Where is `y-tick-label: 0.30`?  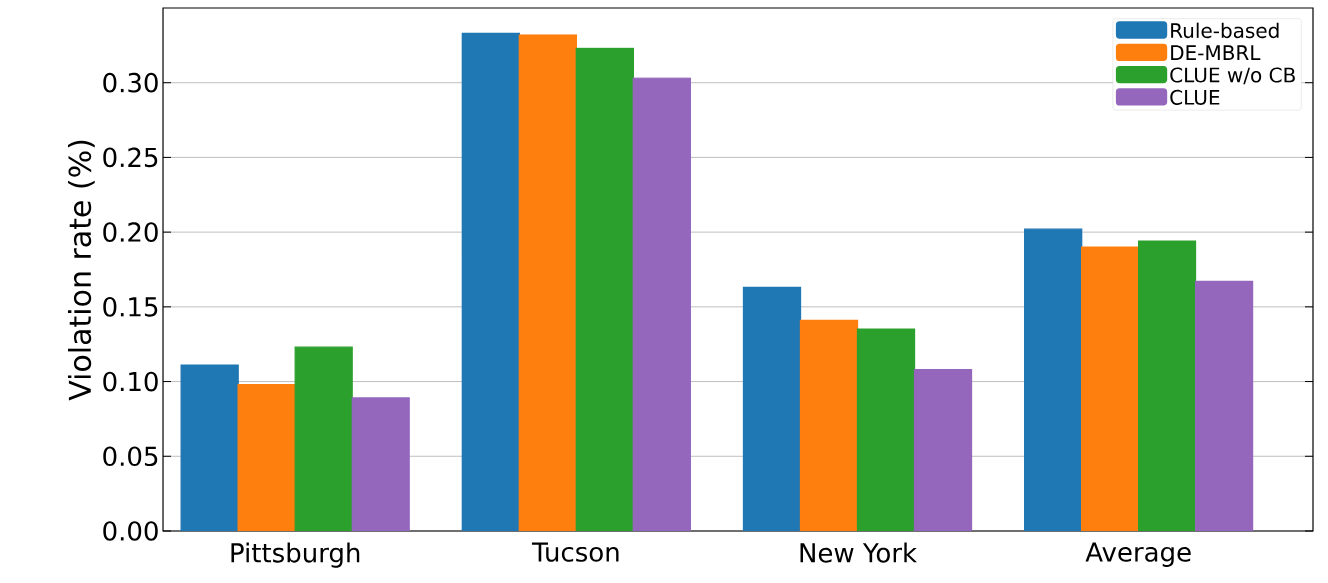
y-tick-label: 0.30 is located at coordinates (130, 82).